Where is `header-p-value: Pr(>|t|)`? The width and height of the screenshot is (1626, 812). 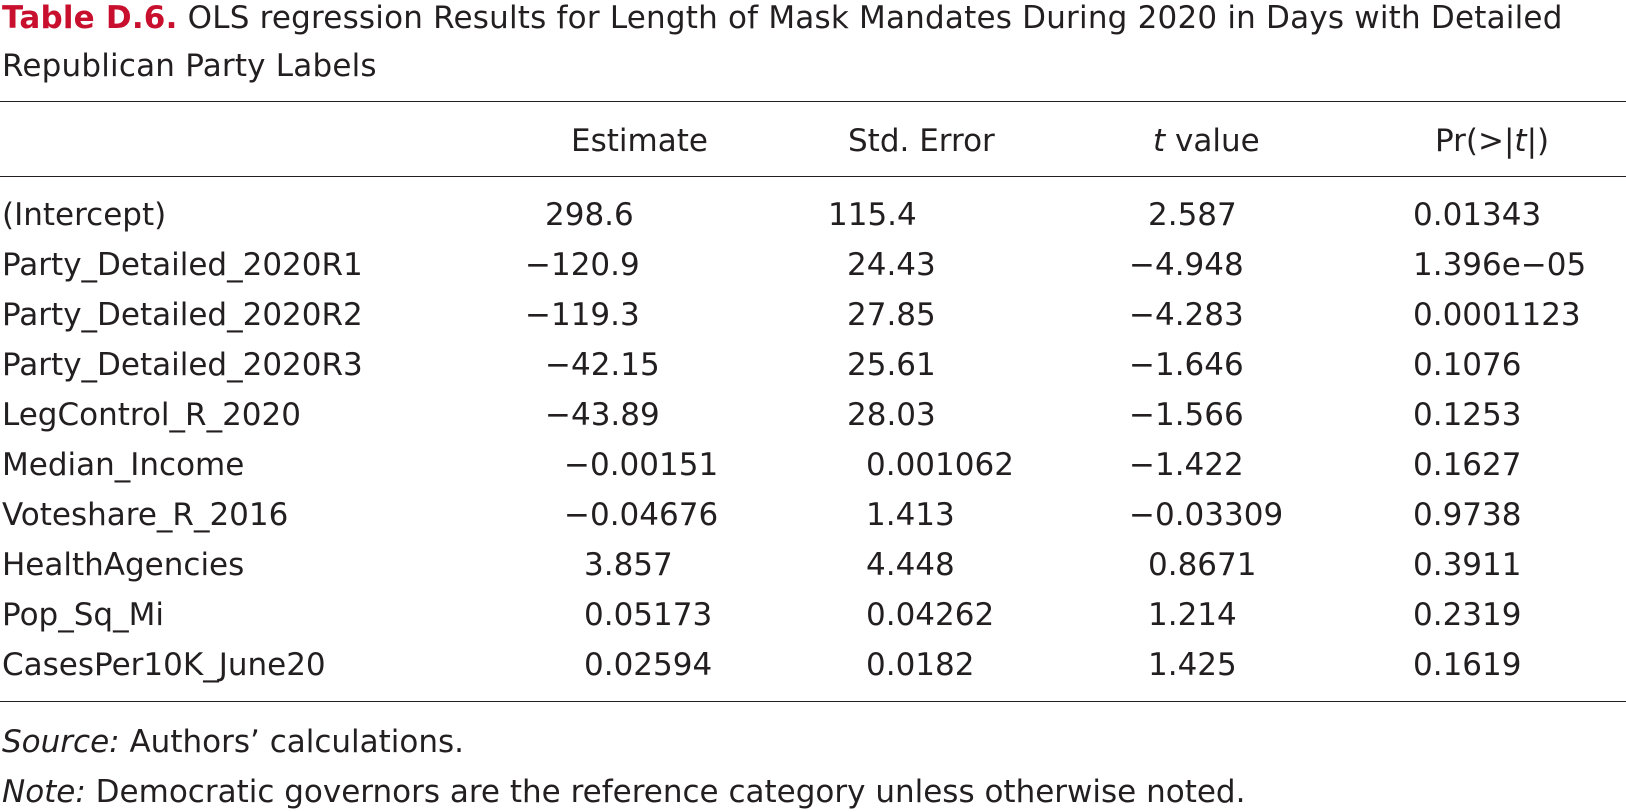
header-p-value: Pr(>|t|) is located at coordinates (1492, 141).